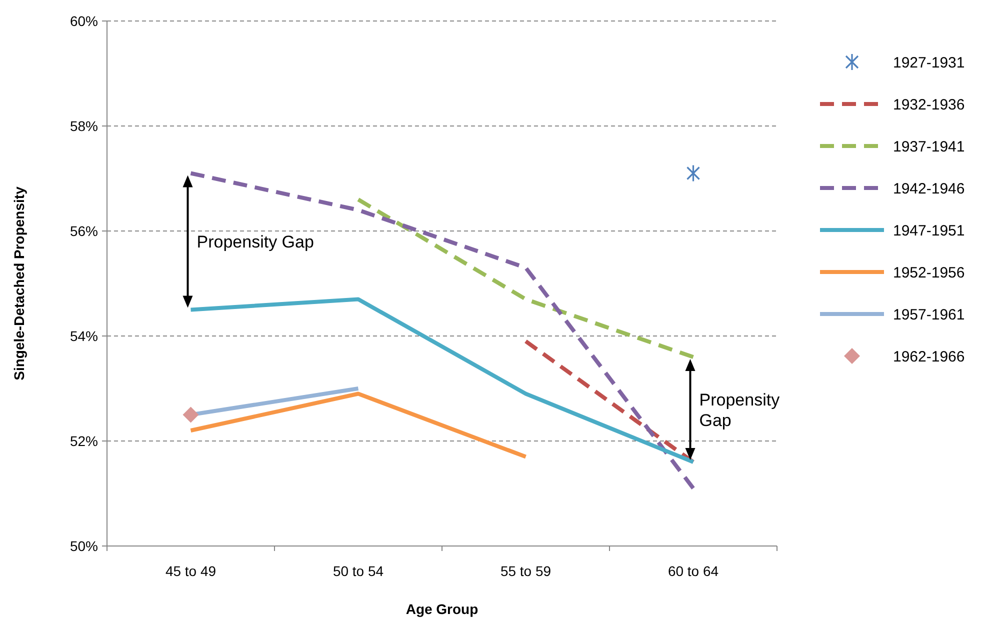  What do you see at coordinates (190, 571) in the screenshot?
I see `x-tick-label: 45 to 49` at bounding box center [190, 571].